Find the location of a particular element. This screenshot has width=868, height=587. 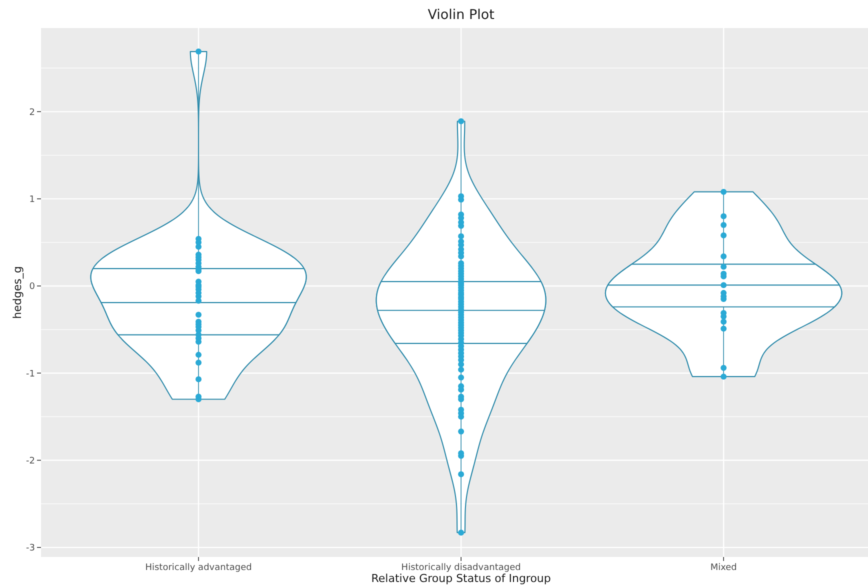

y-axis-title: hedges_g is located at coordinates (17, 292).